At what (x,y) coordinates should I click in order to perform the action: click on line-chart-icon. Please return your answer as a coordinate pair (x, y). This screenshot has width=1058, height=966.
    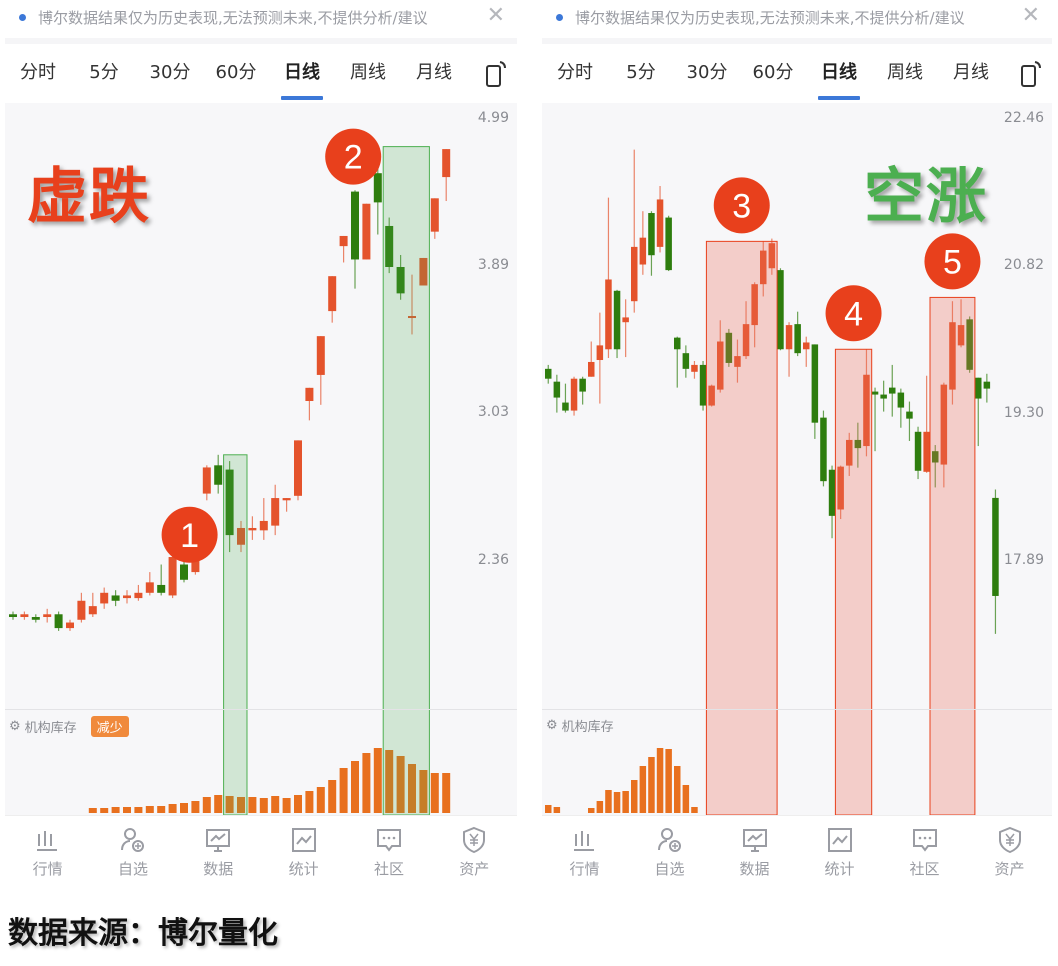
    Looking at the image, I should click on (303, 840).